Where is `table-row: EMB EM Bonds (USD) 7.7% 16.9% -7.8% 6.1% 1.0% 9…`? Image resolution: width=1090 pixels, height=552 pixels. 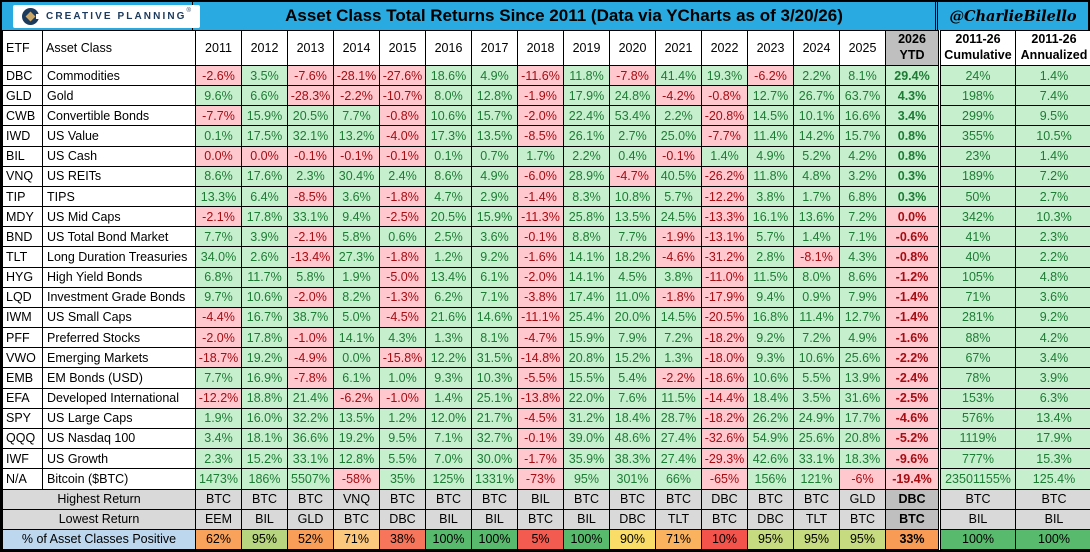 table-row: EMB EM Bonds (USD) 7.7% 16.9% -7.8% 6.1% 1.0% 9… is located at coordinates (546, 378).